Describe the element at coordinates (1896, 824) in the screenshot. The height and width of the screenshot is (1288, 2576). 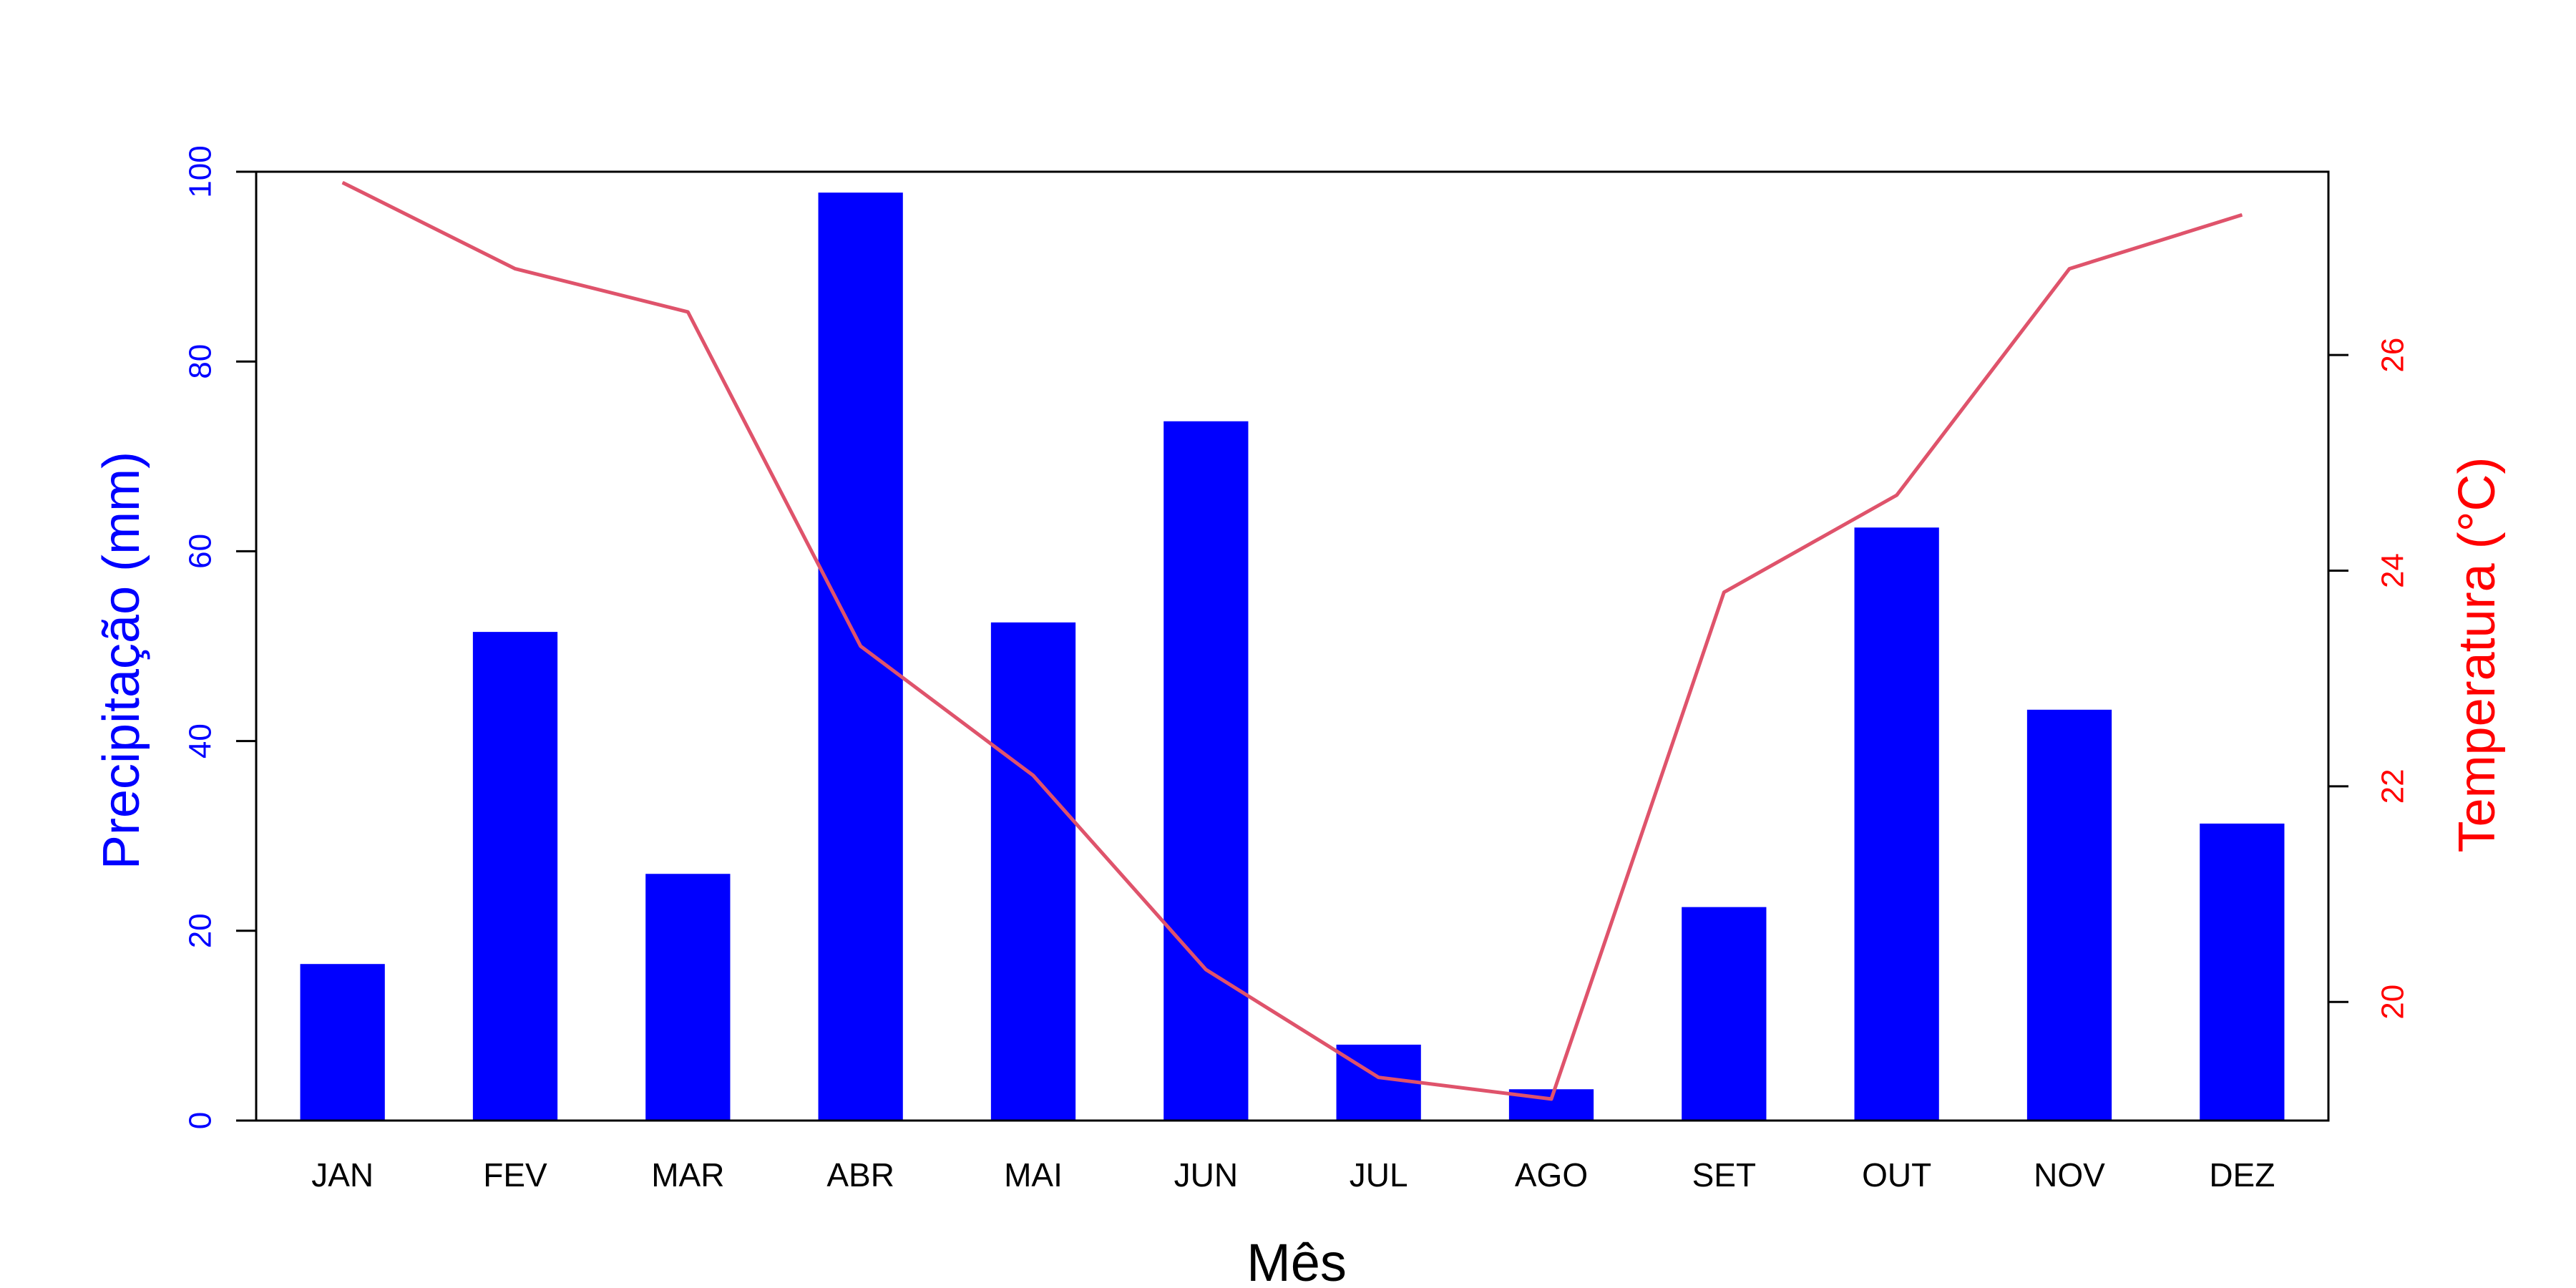
I see `precipitation-bar-out` at that location.